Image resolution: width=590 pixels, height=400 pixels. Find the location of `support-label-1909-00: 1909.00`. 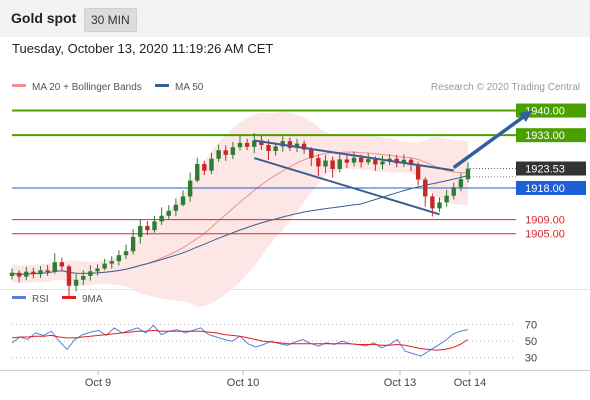

support-label-1909-00: 1909.00 is located at coordinates (545, 221).